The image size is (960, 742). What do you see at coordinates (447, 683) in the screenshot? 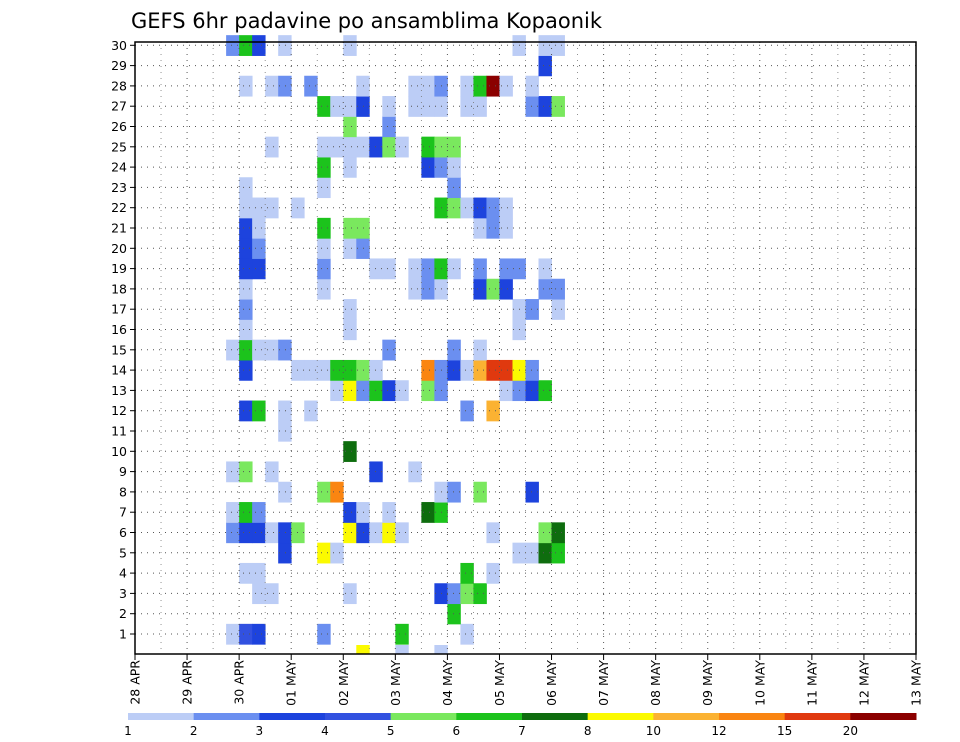
I see `x-tick-label: 04 MAY` at bounding box center [447, 683].